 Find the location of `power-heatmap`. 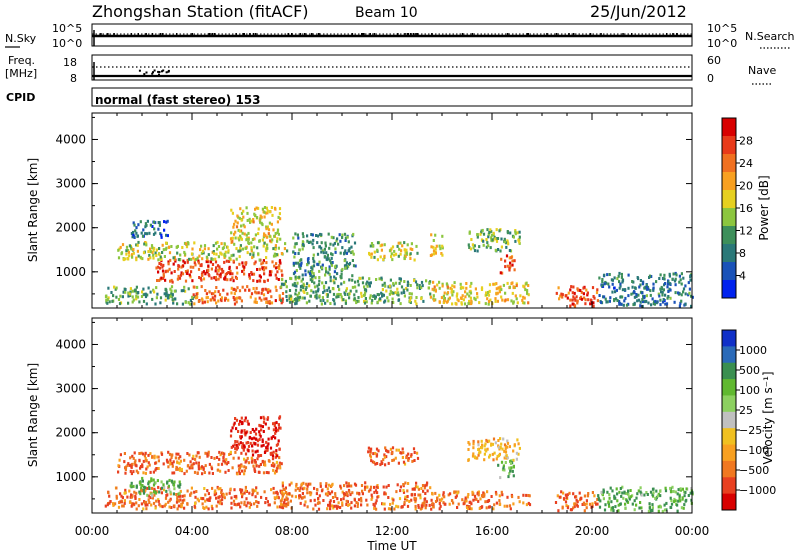

power-heatmap is located at coordinates (399, 257).